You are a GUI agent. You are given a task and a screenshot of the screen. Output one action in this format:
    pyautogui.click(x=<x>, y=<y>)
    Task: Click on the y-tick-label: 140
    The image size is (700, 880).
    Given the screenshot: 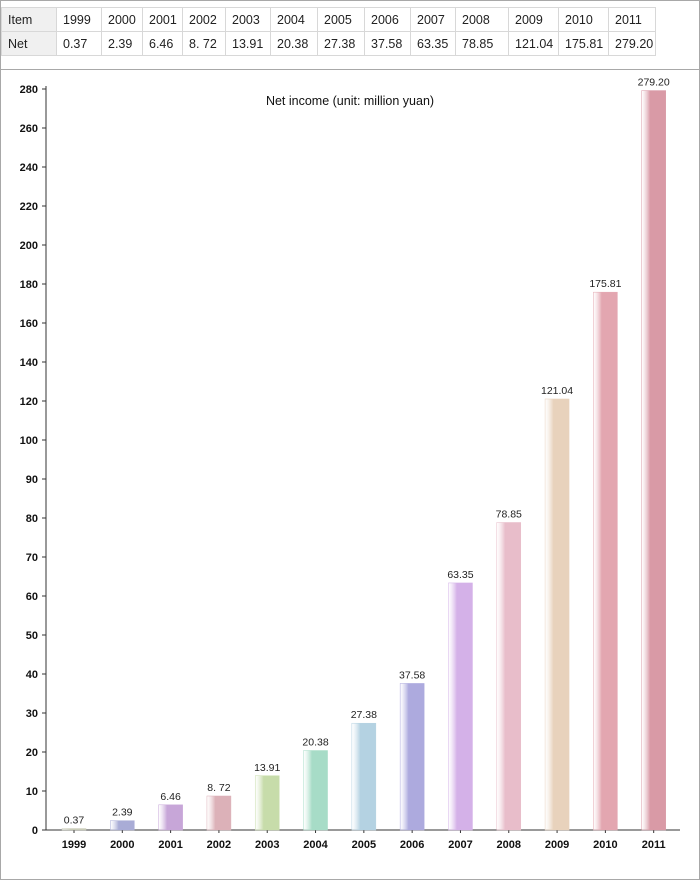 What is the action you would take?
    pyautogui.click(x=29, y=363)
    